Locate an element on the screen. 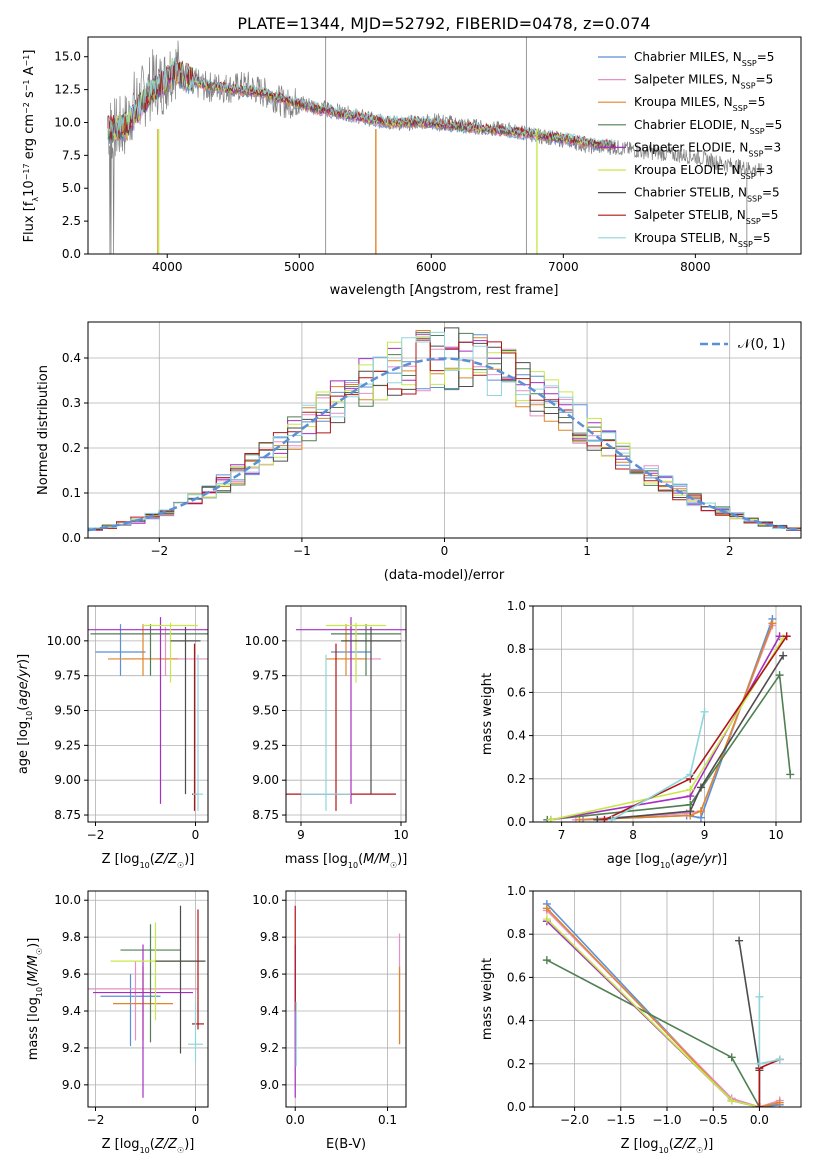  legend-entry: Kroupa MILES, NSSP=5 is located at coordinates (699, 104).